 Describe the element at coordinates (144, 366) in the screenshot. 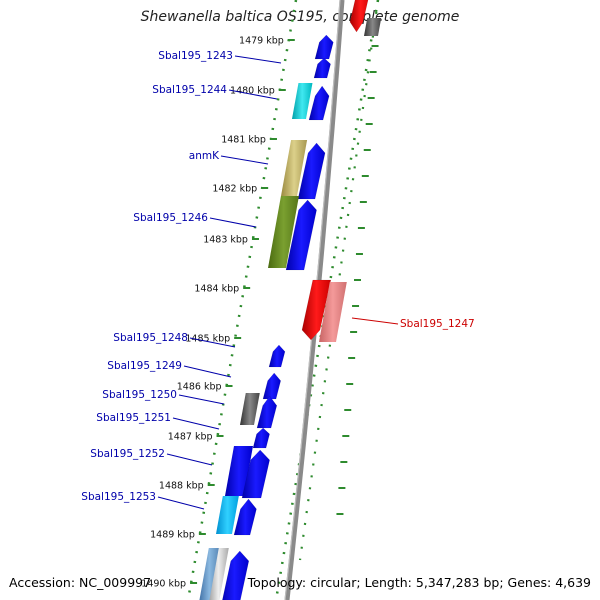

I see `gene-label-sbal195-1249: Sbal195_1249` at that location.